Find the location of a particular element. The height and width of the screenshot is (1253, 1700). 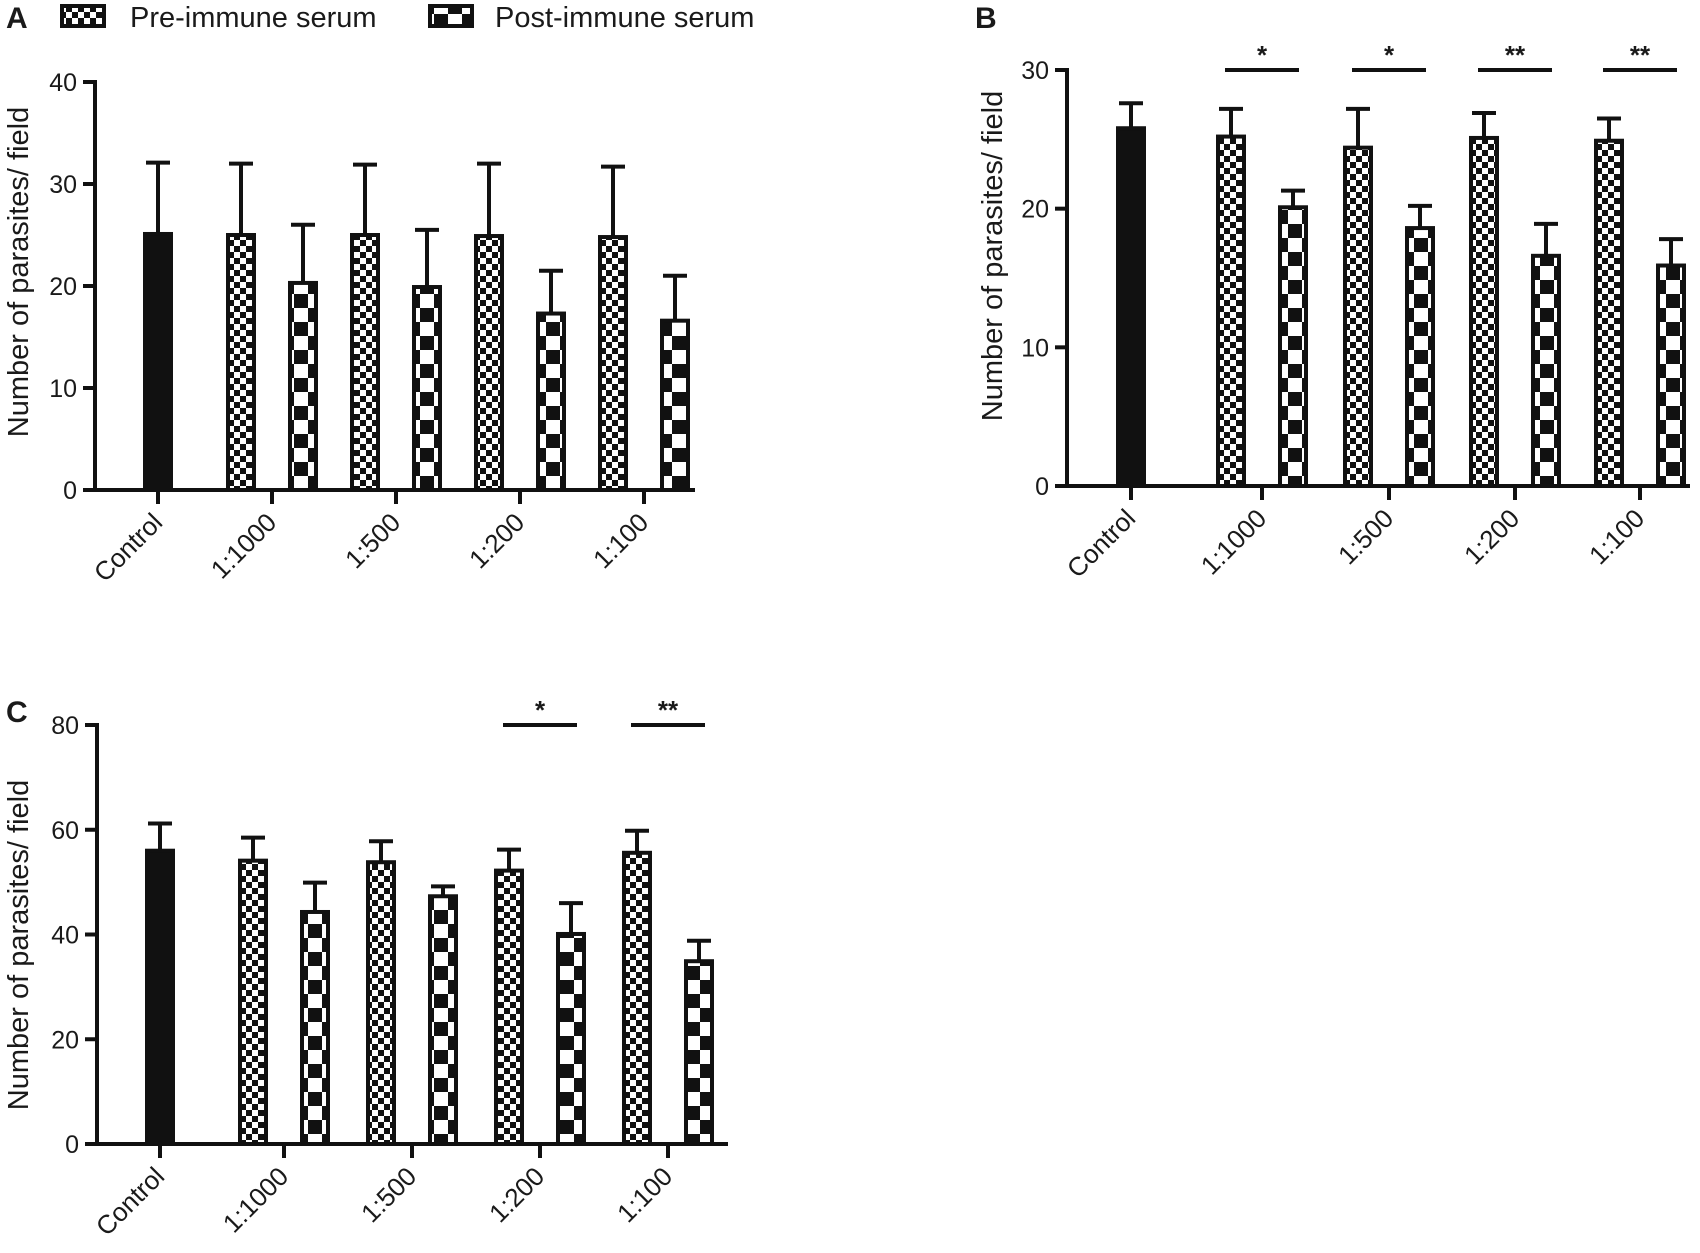

panel-c-significance-1-100-label: ** is located at coordinates (668, 710).